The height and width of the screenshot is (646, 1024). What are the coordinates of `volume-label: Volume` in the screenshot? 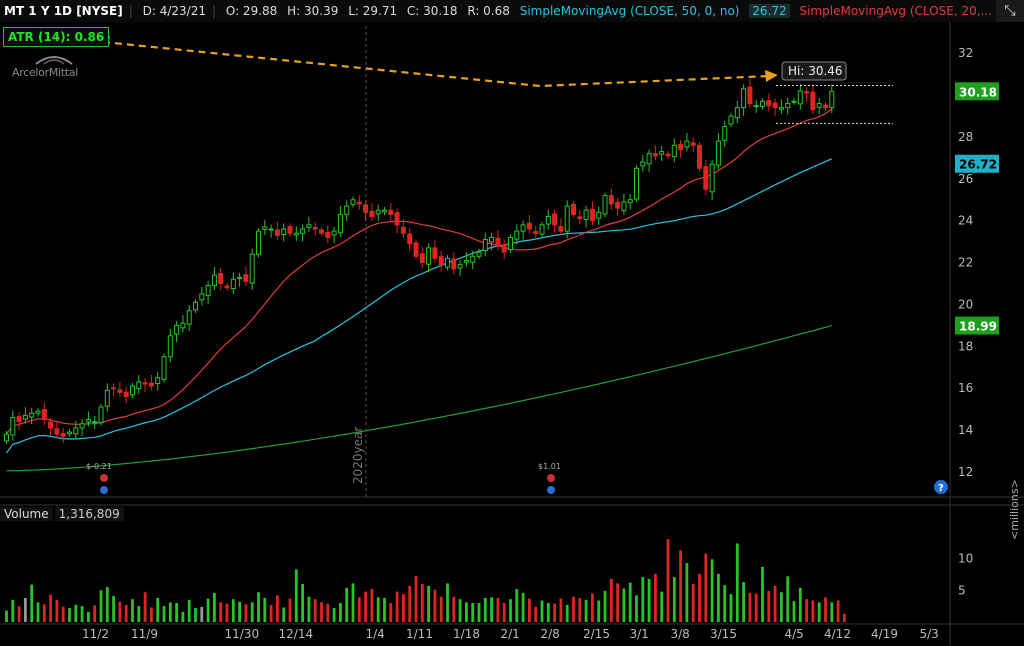 It's located at (26, 514).